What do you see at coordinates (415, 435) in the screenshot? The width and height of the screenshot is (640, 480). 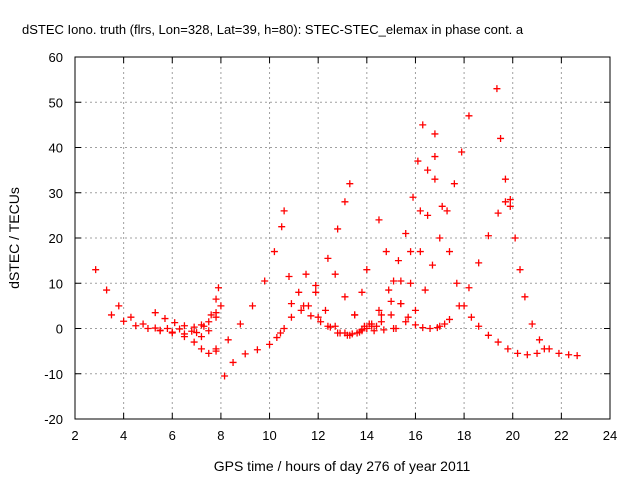 I see `x-tick-label: 16` at bounding box center [415, 435].